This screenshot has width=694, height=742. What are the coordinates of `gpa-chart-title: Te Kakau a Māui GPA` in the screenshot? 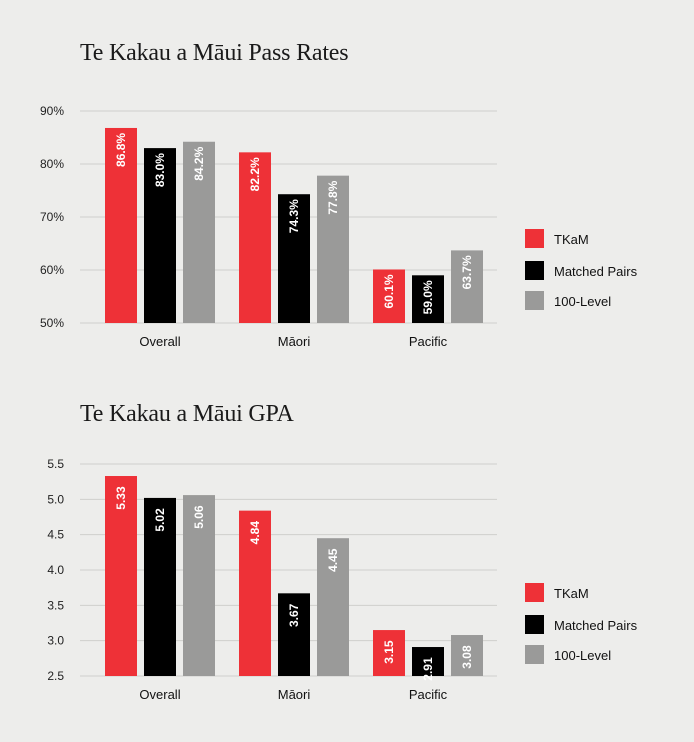 It's located at (187, 414).